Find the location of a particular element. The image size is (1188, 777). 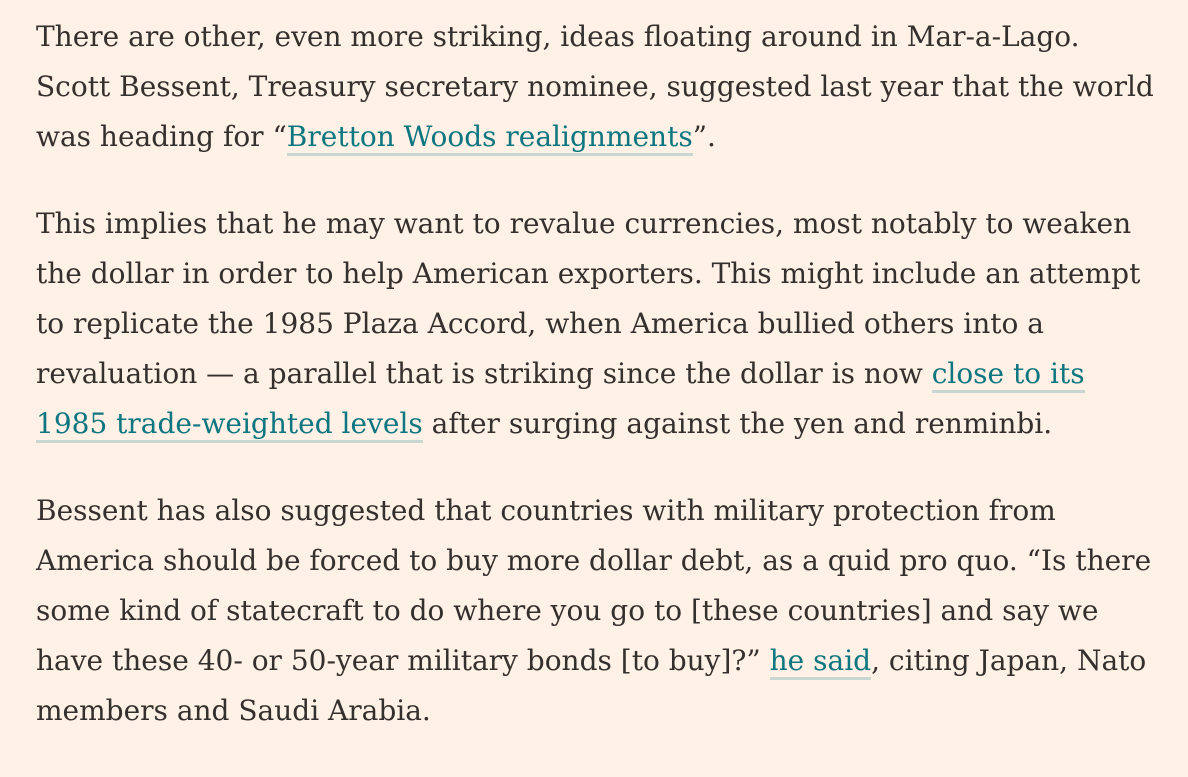

bretton-woods-realignments-link: Bretton Woods realignments is located at coordinates (489, 138).